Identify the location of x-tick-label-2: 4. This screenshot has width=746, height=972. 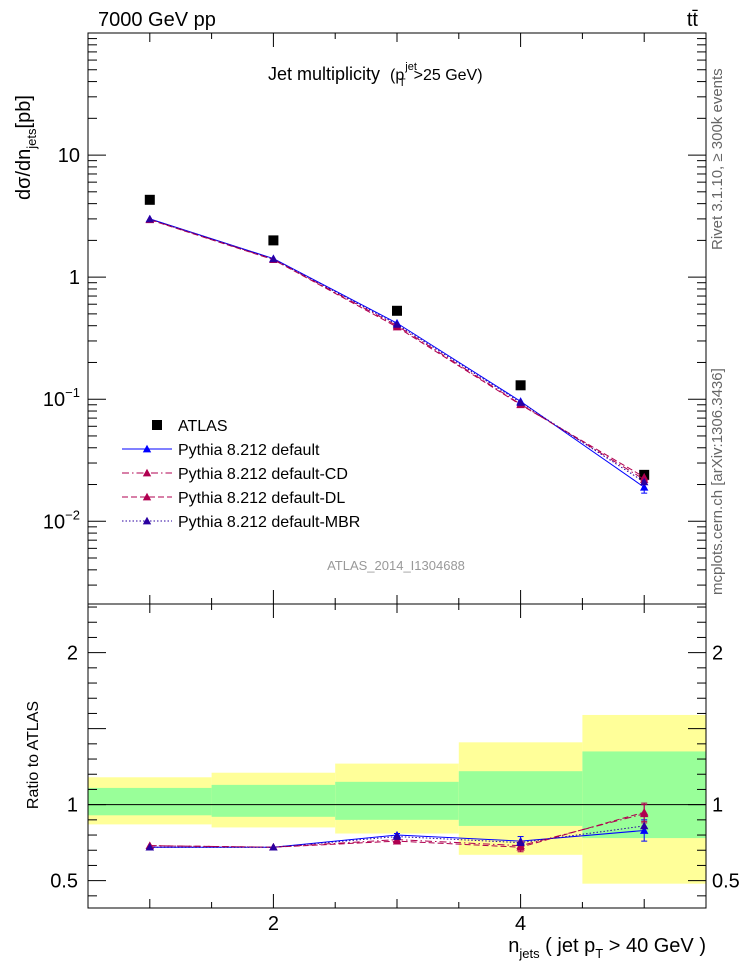
(520, 924).